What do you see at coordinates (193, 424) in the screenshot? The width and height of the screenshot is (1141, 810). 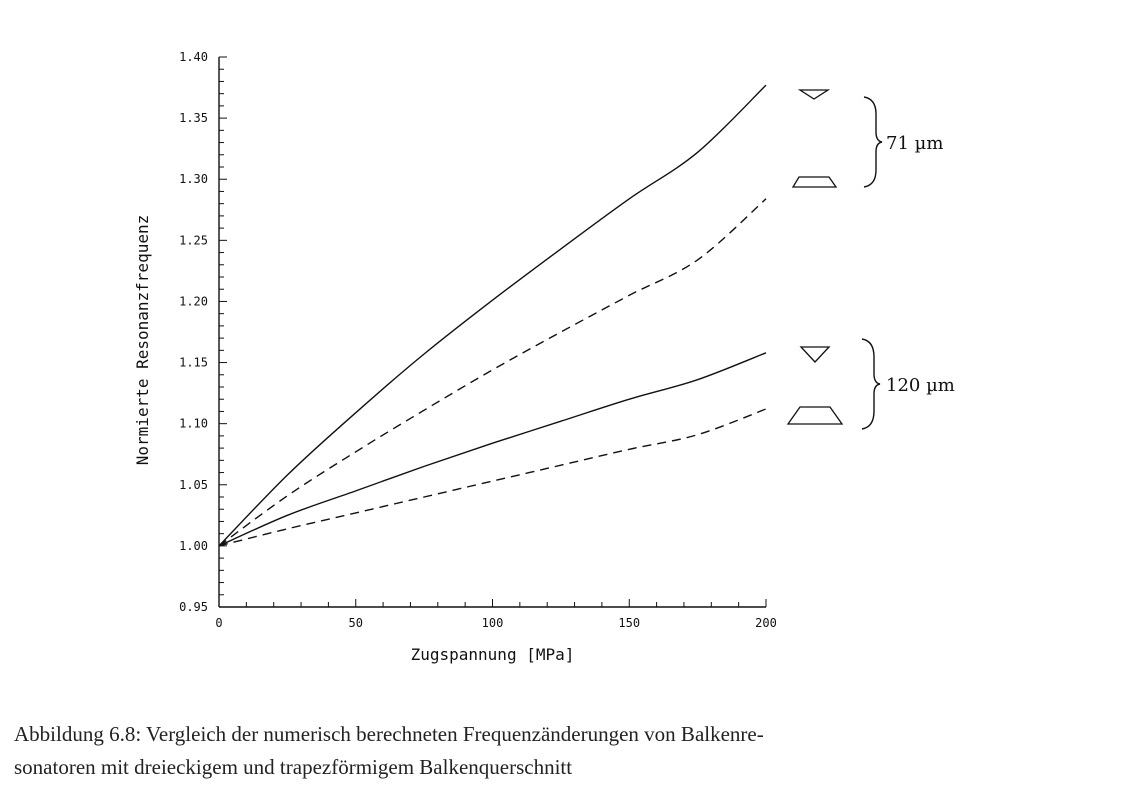 I see `y-tick-label: 1.10` at bounding box center [193, 424].